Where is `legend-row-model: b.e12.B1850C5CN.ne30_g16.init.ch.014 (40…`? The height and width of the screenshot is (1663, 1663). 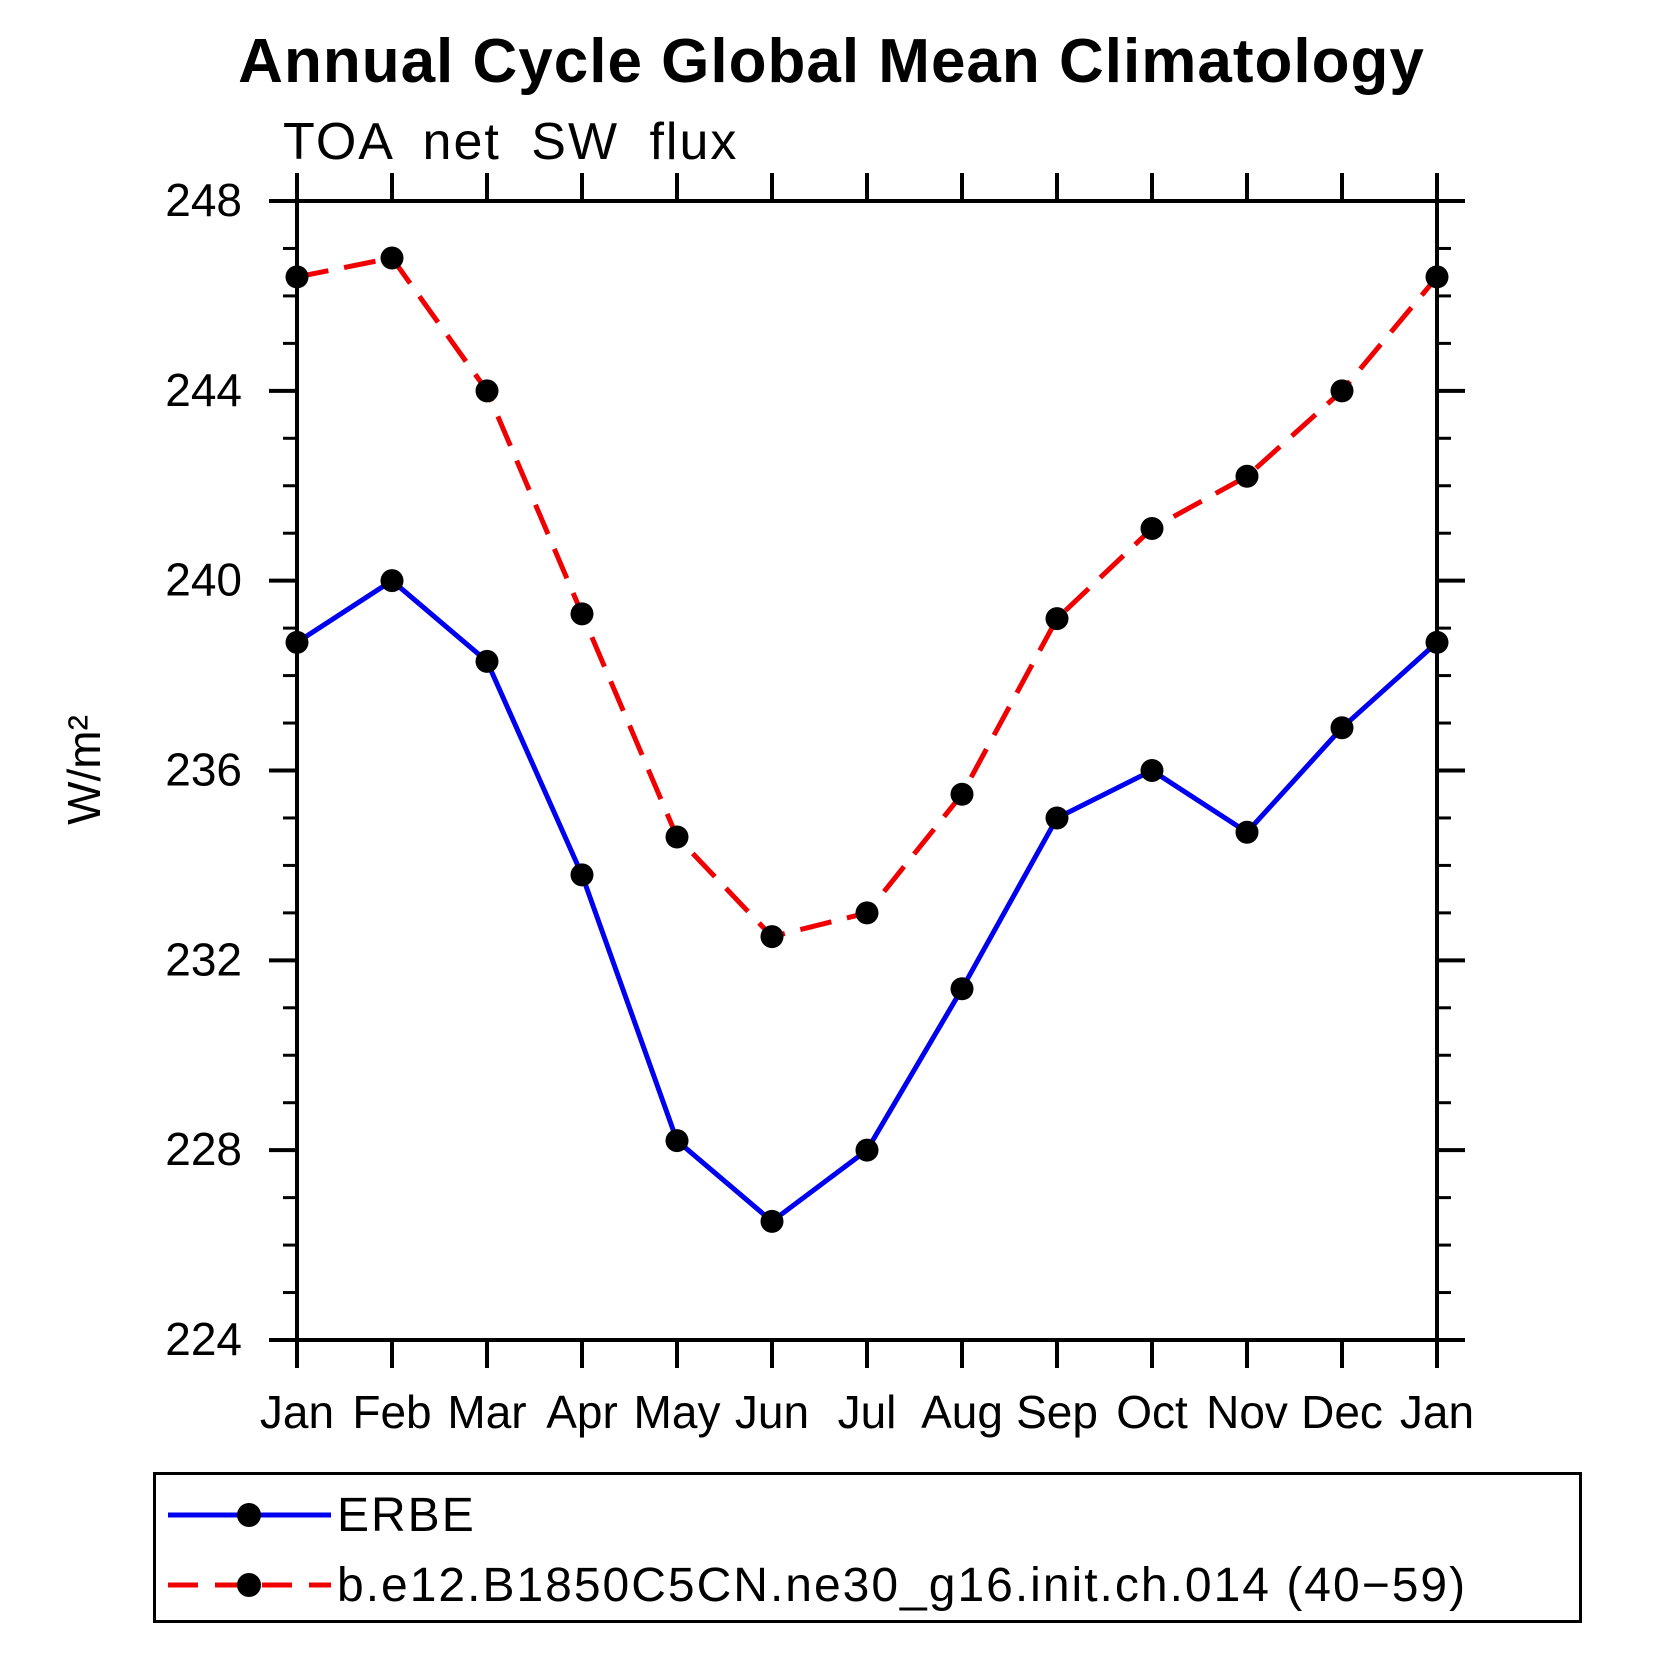 legend-row-model: b.e12.B1850C5CN.ne30_g16.init.ch.014 (40… is located at coordinates (814, 1585).